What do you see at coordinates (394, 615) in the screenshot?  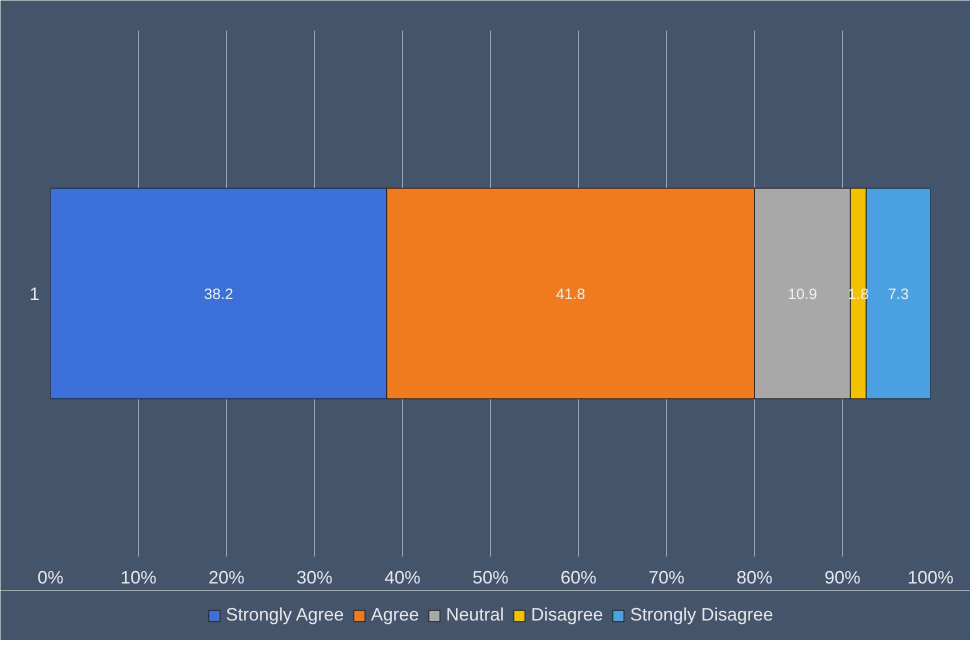 I see `legend-label: Agree` at bounding box center [394, 615].